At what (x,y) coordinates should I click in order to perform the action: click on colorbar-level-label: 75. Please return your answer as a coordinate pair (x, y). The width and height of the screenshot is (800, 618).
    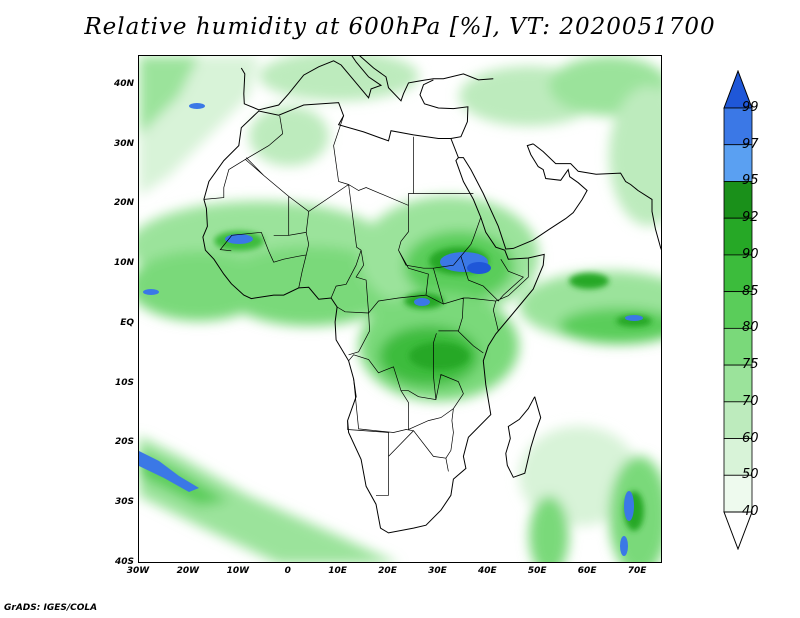
    Looking at the image, I should click on (750, 365).